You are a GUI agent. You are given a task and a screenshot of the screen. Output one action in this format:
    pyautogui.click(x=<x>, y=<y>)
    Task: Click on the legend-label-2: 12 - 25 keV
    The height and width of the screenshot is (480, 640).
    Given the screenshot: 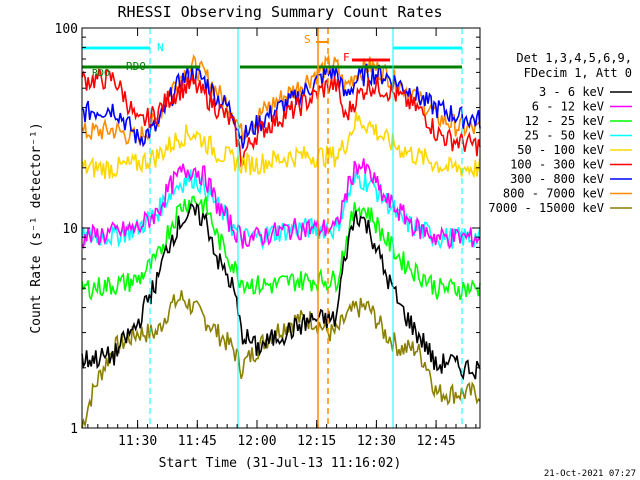 What is the action you would take?
    pyautogui.click(x=564, y=121)
    